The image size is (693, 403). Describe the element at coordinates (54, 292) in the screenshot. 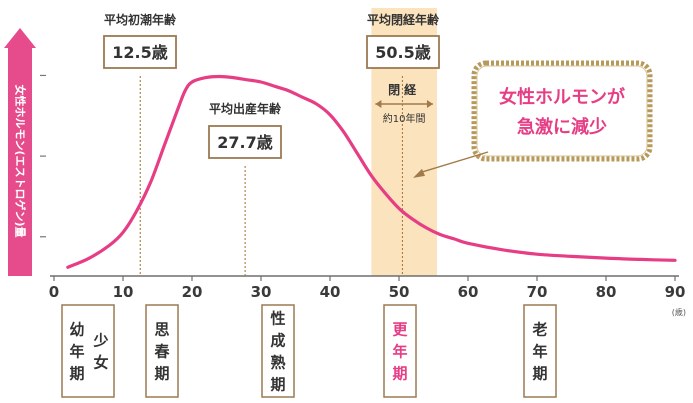

I see `x-tick-label-0: 0` at that location.